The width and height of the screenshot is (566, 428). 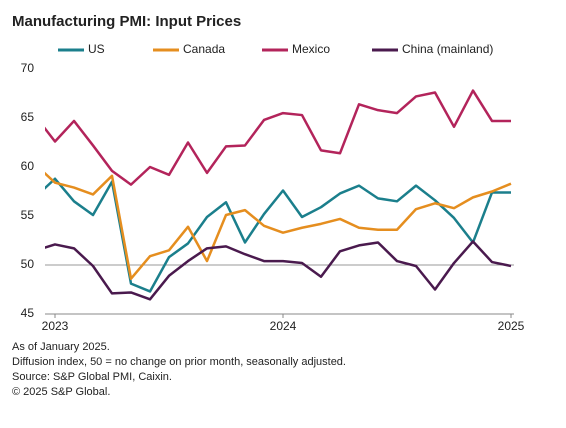 What do you see at coordinates (61, 347) in the screenshot?
I see `footnote: As of January 2025.` at bounding box center [61, 347].